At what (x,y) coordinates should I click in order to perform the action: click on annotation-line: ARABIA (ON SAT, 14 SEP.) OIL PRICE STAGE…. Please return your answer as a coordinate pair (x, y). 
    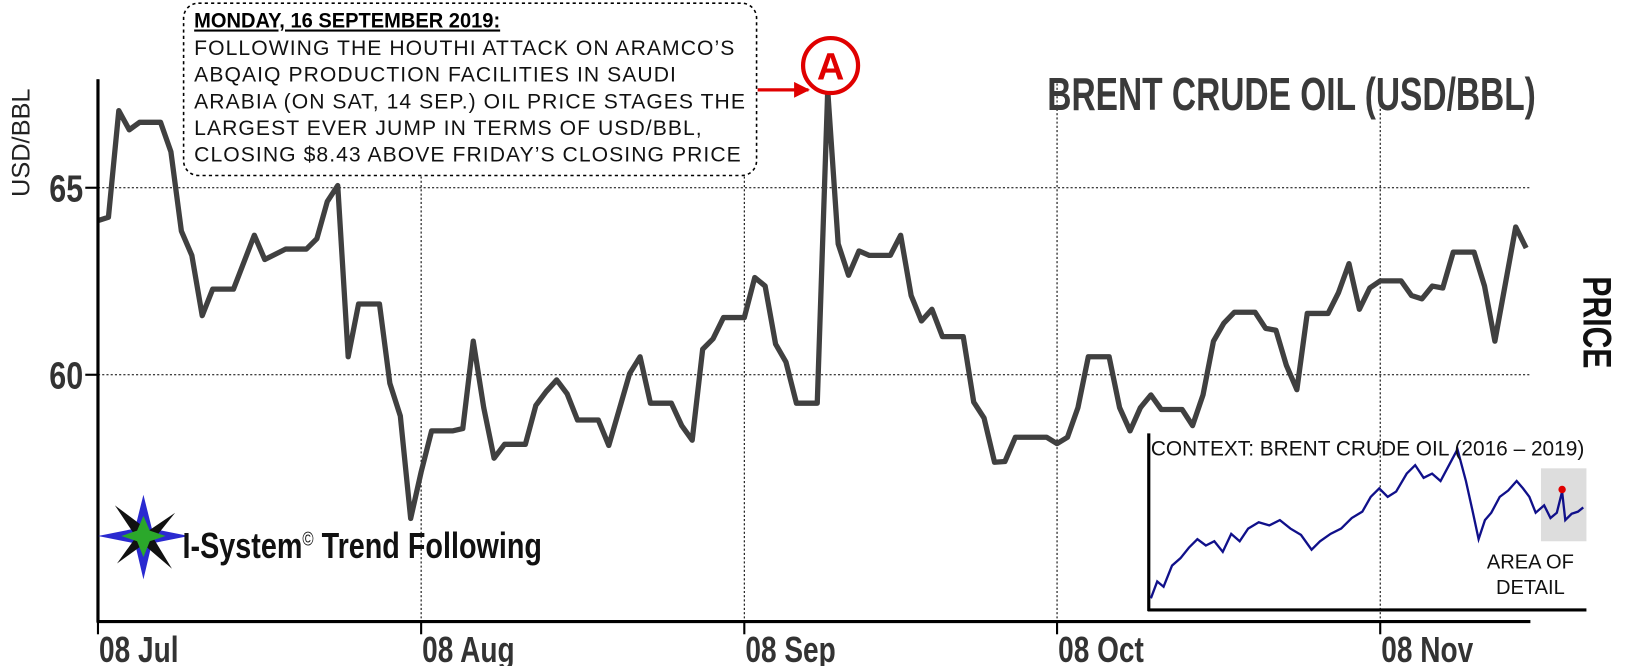
    Looking at the image, I should click on (470, 101).